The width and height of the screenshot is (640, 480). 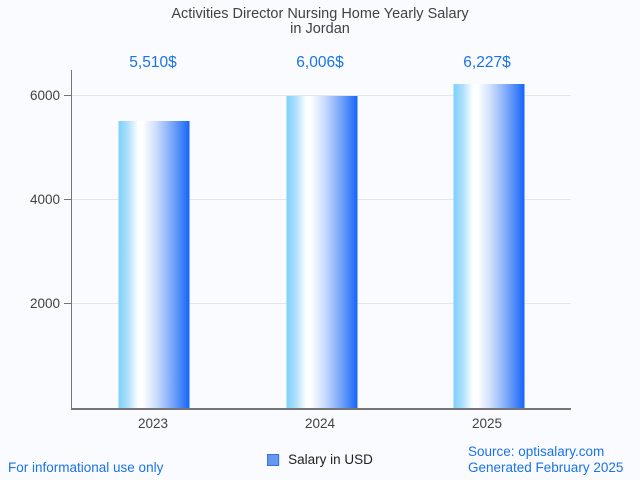 What do you see at coordinates (546, 467) in the screenshot?
I see `generated-text: Generated February 2025` at bounding box center [546, 467].